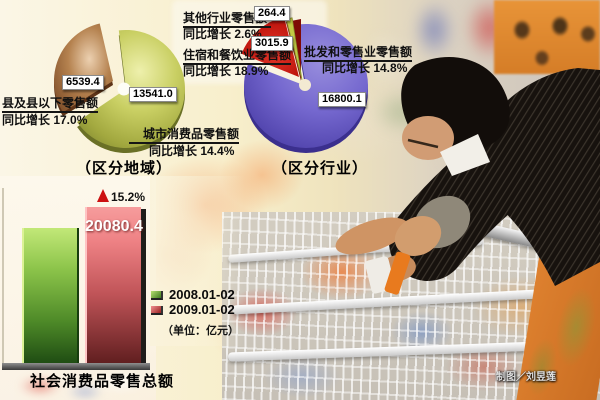 Image resolution: width=600 pixels, height=400 pixels. What do you see at coordinates (418, 236) in the screenshot?
I see `hand` at bounding box center [418, 236].